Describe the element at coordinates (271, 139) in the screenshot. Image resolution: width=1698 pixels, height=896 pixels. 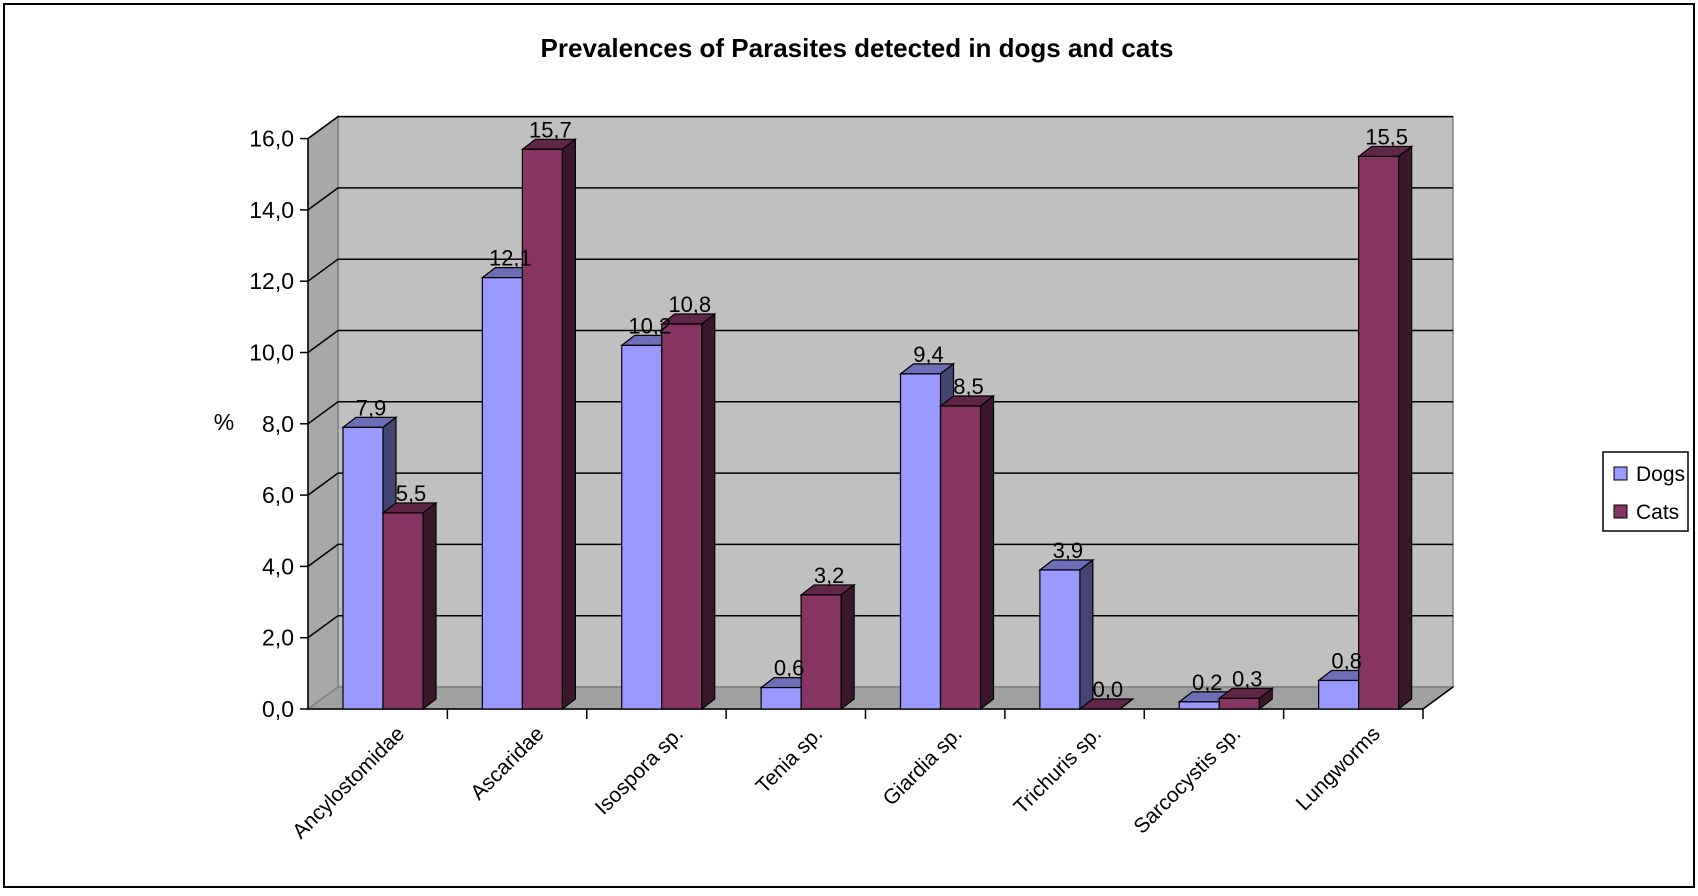
I see `y-tick-label: 16,0` at that location.